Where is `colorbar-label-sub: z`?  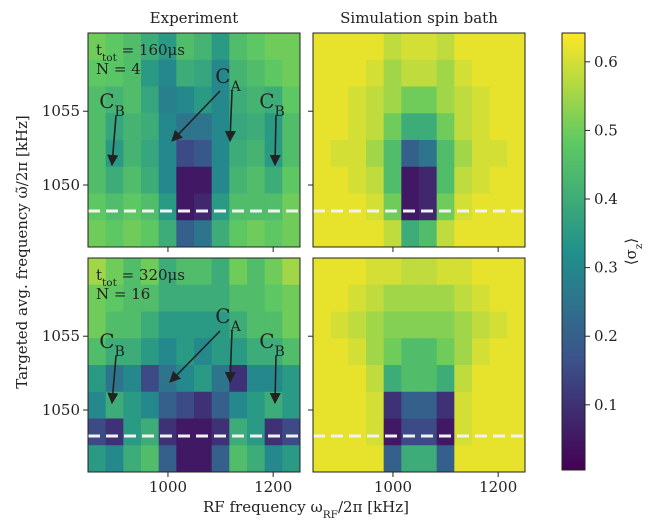 colorbar-label-sub: z is located at coordinates (639, 246).